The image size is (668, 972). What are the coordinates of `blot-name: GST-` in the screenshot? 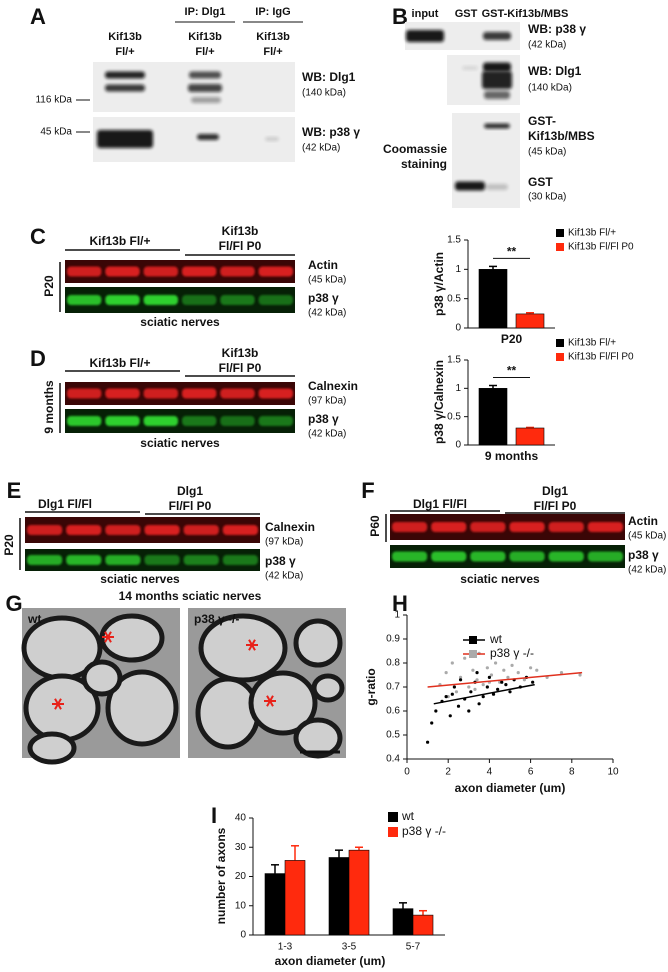 It's located at (542, 121).